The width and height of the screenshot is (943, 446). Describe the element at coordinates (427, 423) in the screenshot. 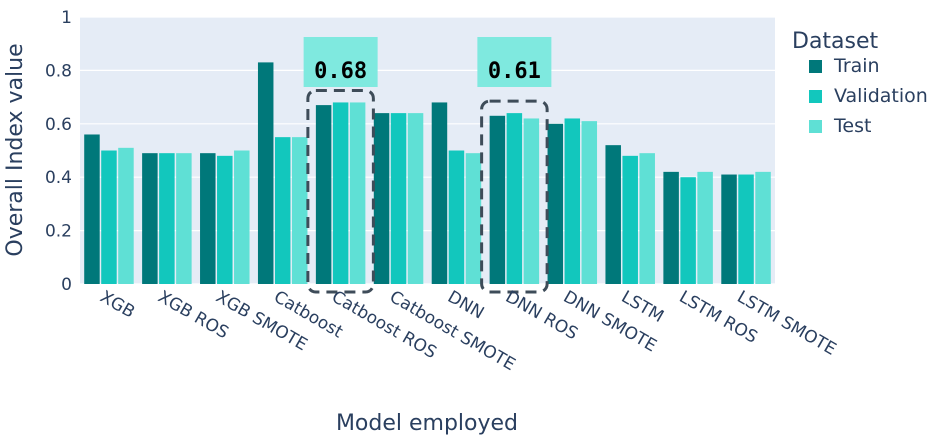

I see `x-axis-title: Model employed` at that location.